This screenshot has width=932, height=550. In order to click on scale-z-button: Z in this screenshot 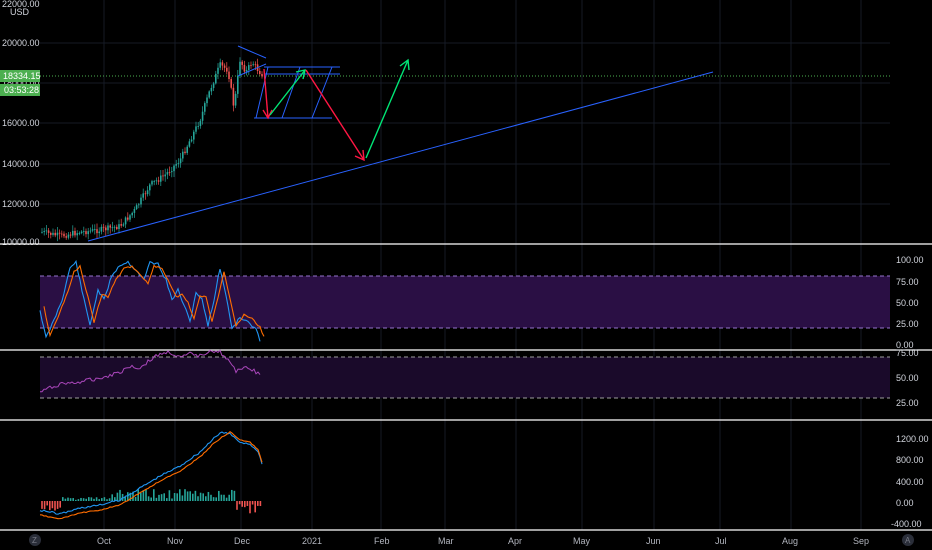, I will do `click(35, 540)`.